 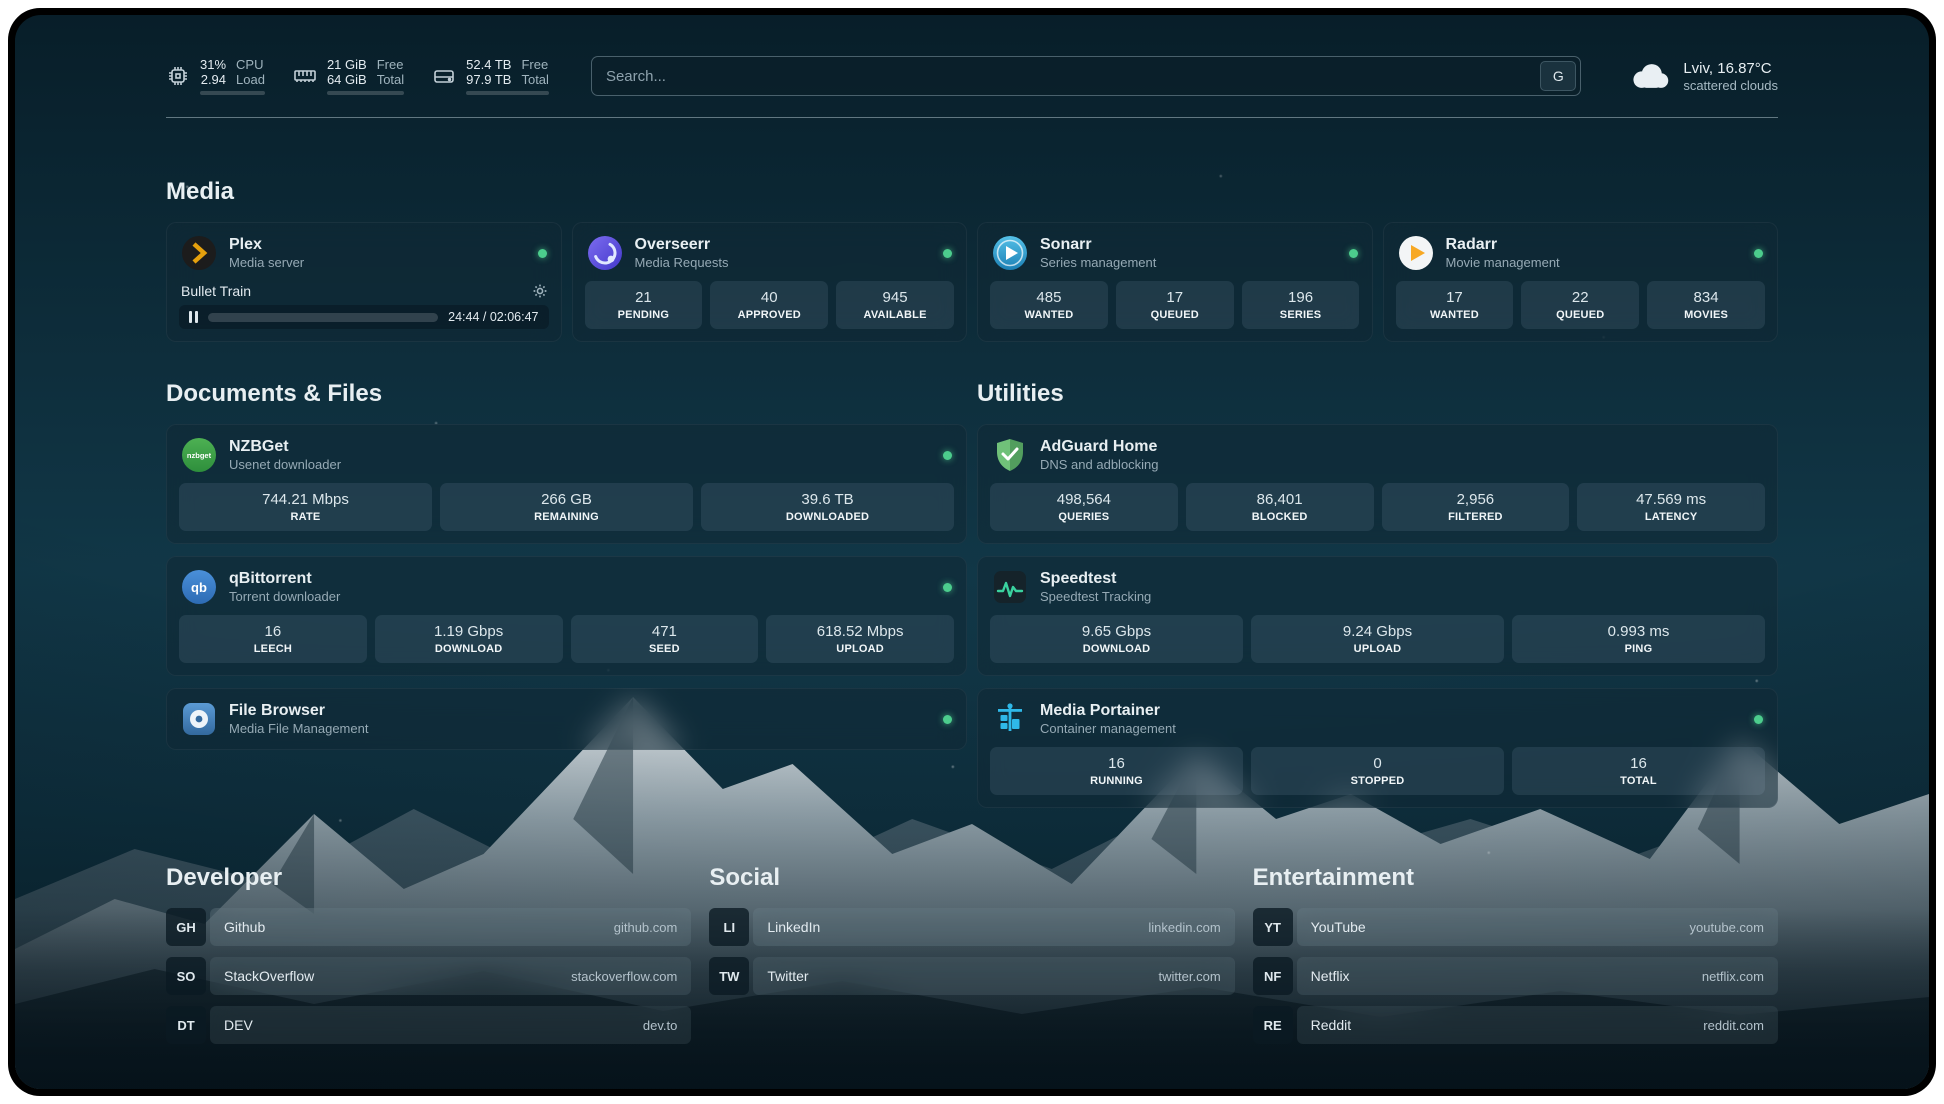 I want to click on bookmark-name: StackOverflow, so click(x=269, y=976).